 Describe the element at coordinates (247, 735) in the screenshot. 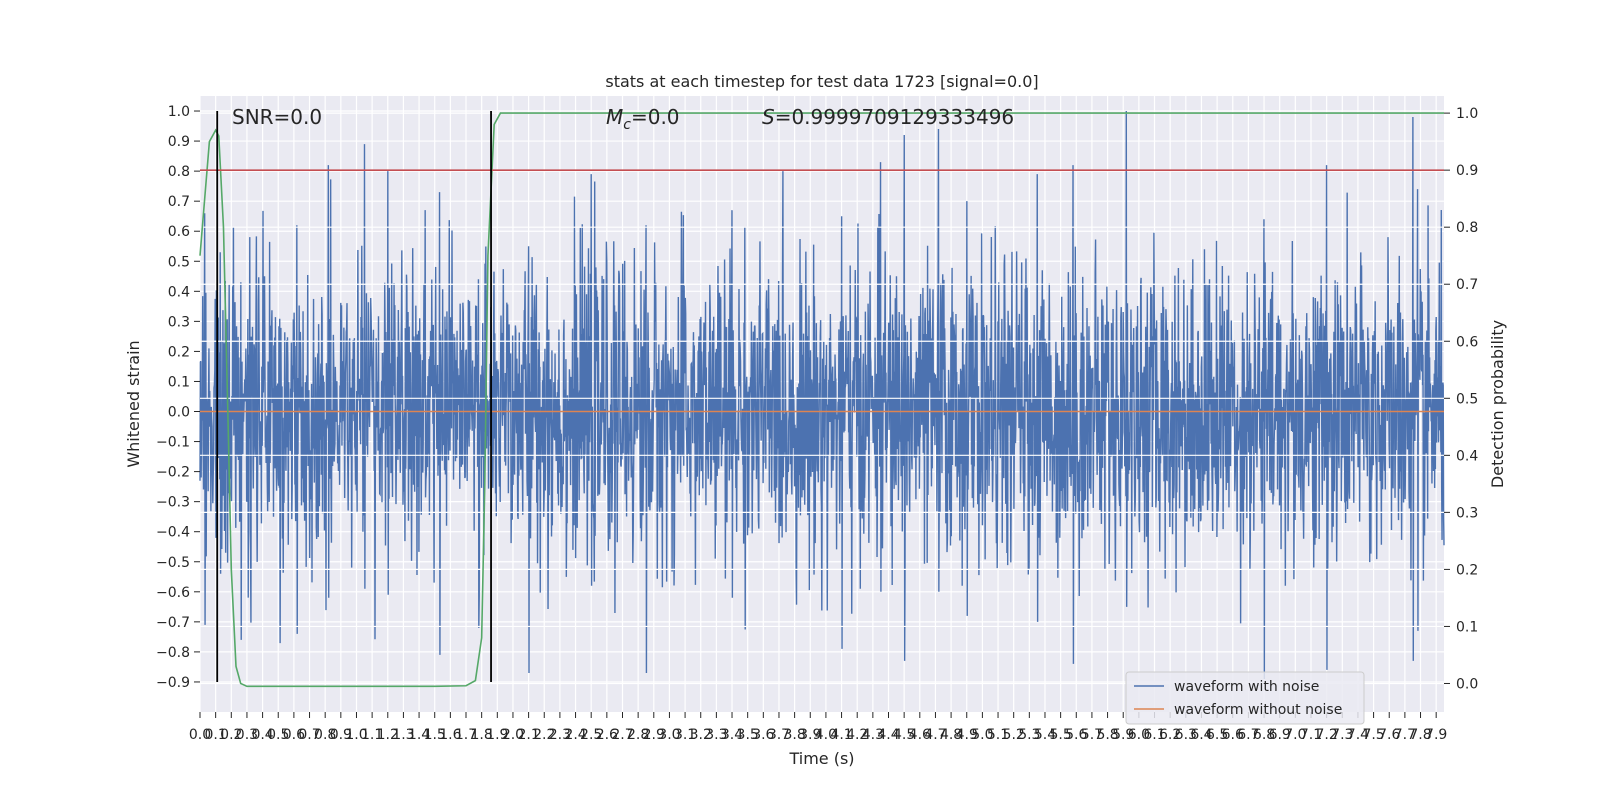

I see `x-tick-label: 0.3` at that location.